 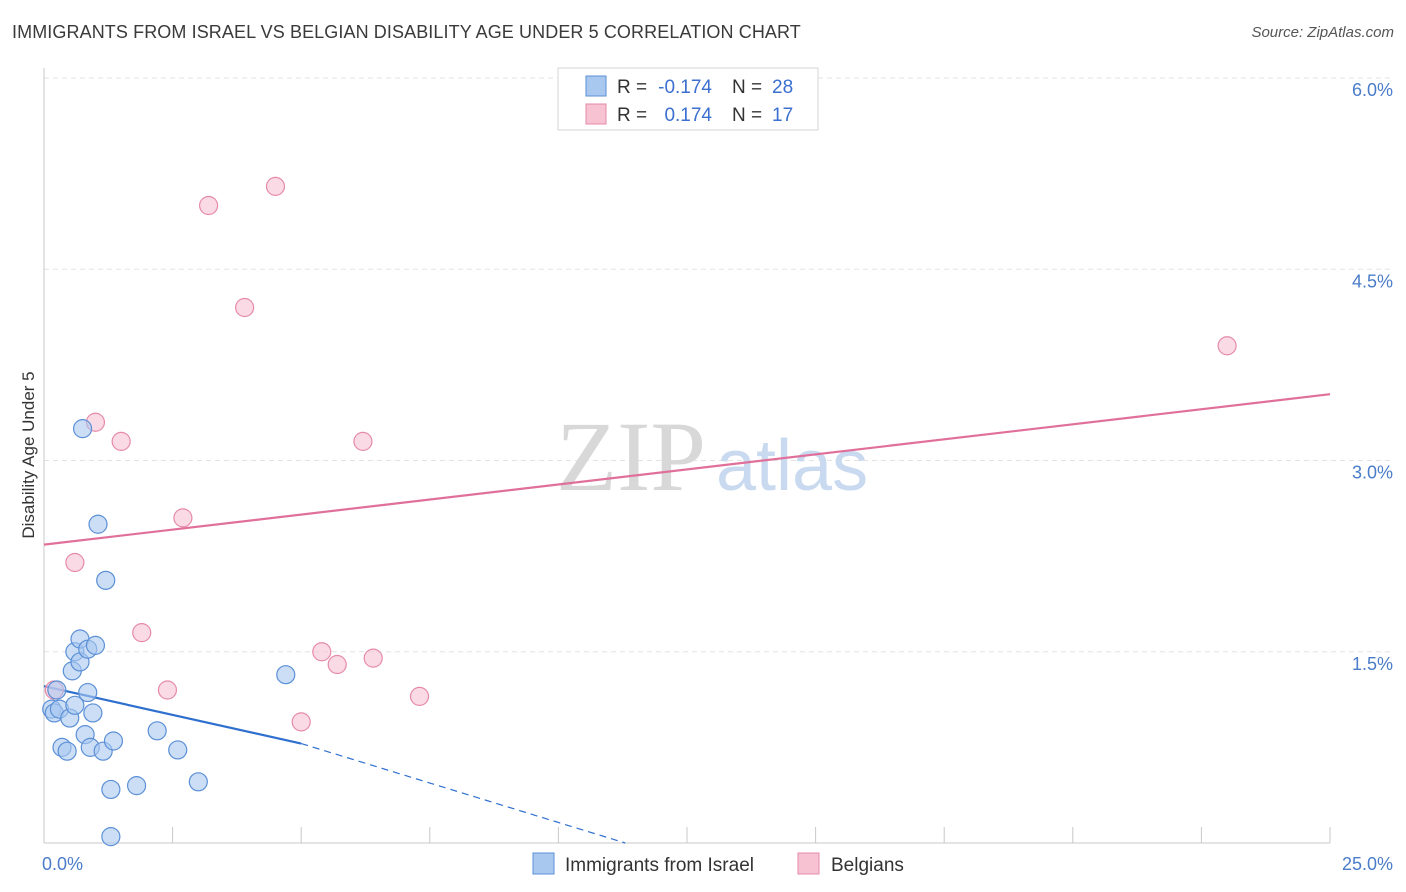 I want to click on legend-swatch-blue, so click(x=596, y=86).